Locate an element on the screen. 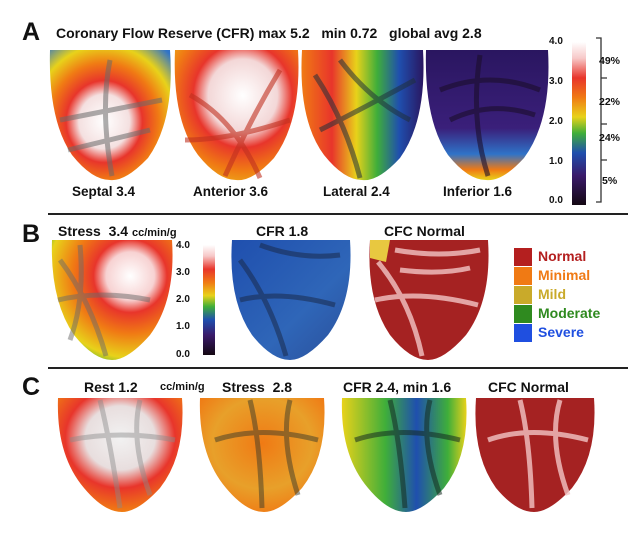 The height and width of the screenshot is (535, 635). view-label-septal: Septal 3.4 is located at coordinates (104, 191).